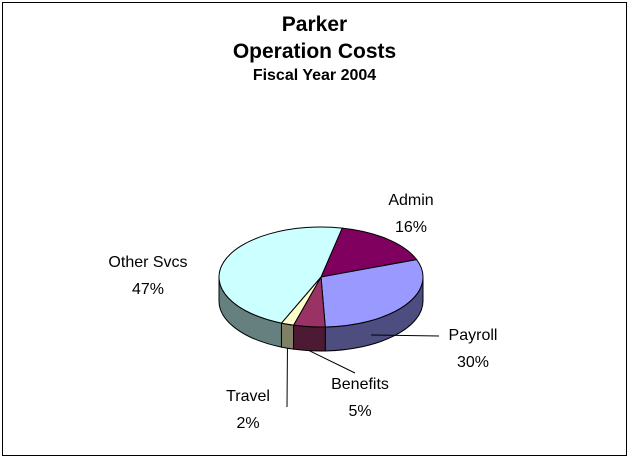 Image resolution: width=631 pixels, height=460 pixels. I want to click on slice-label-benefits-percent: 5%, so click(359, 411).